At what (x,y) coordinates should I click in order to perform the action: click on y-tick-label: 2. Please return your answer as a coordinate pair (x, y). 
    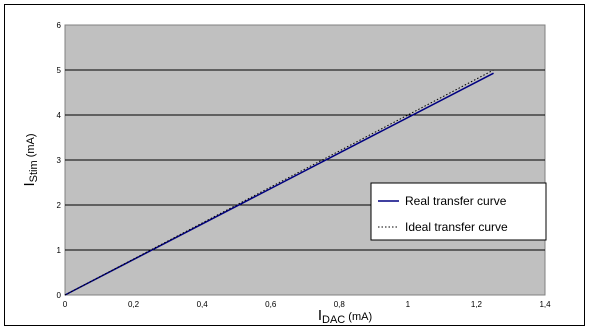
    Looking at the image, I should click on (59, 205).